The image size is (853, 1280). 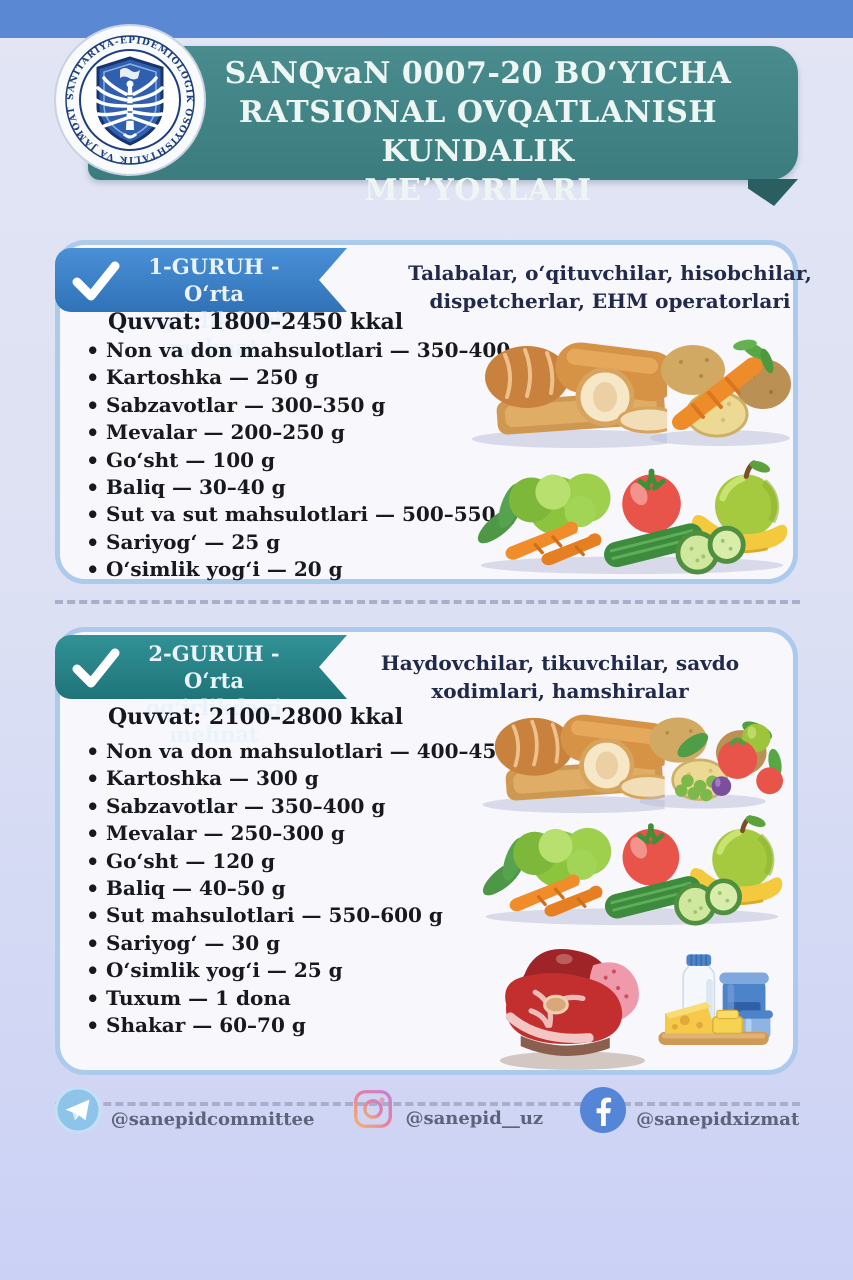 What do you see at coordinates (214, 694) in the screenshot?
I see `group2-label: 2-GURUH - Oʻrta ogʻirlikdagi mehnat` at bounding box center [214, 694].